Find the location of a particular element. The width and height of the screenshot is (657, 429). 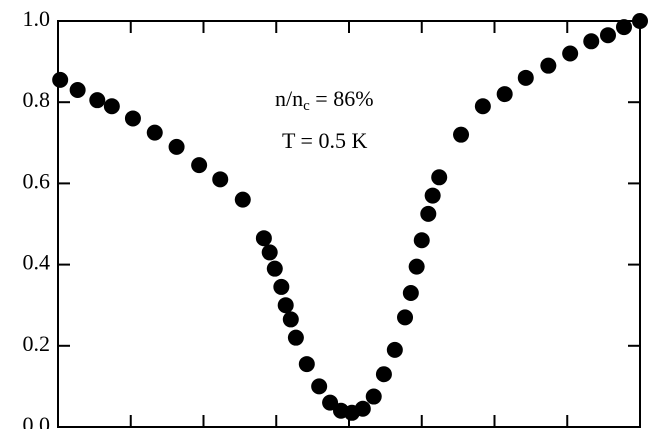

y-tick-label: 1.0 is located at coordinates (37, 18).